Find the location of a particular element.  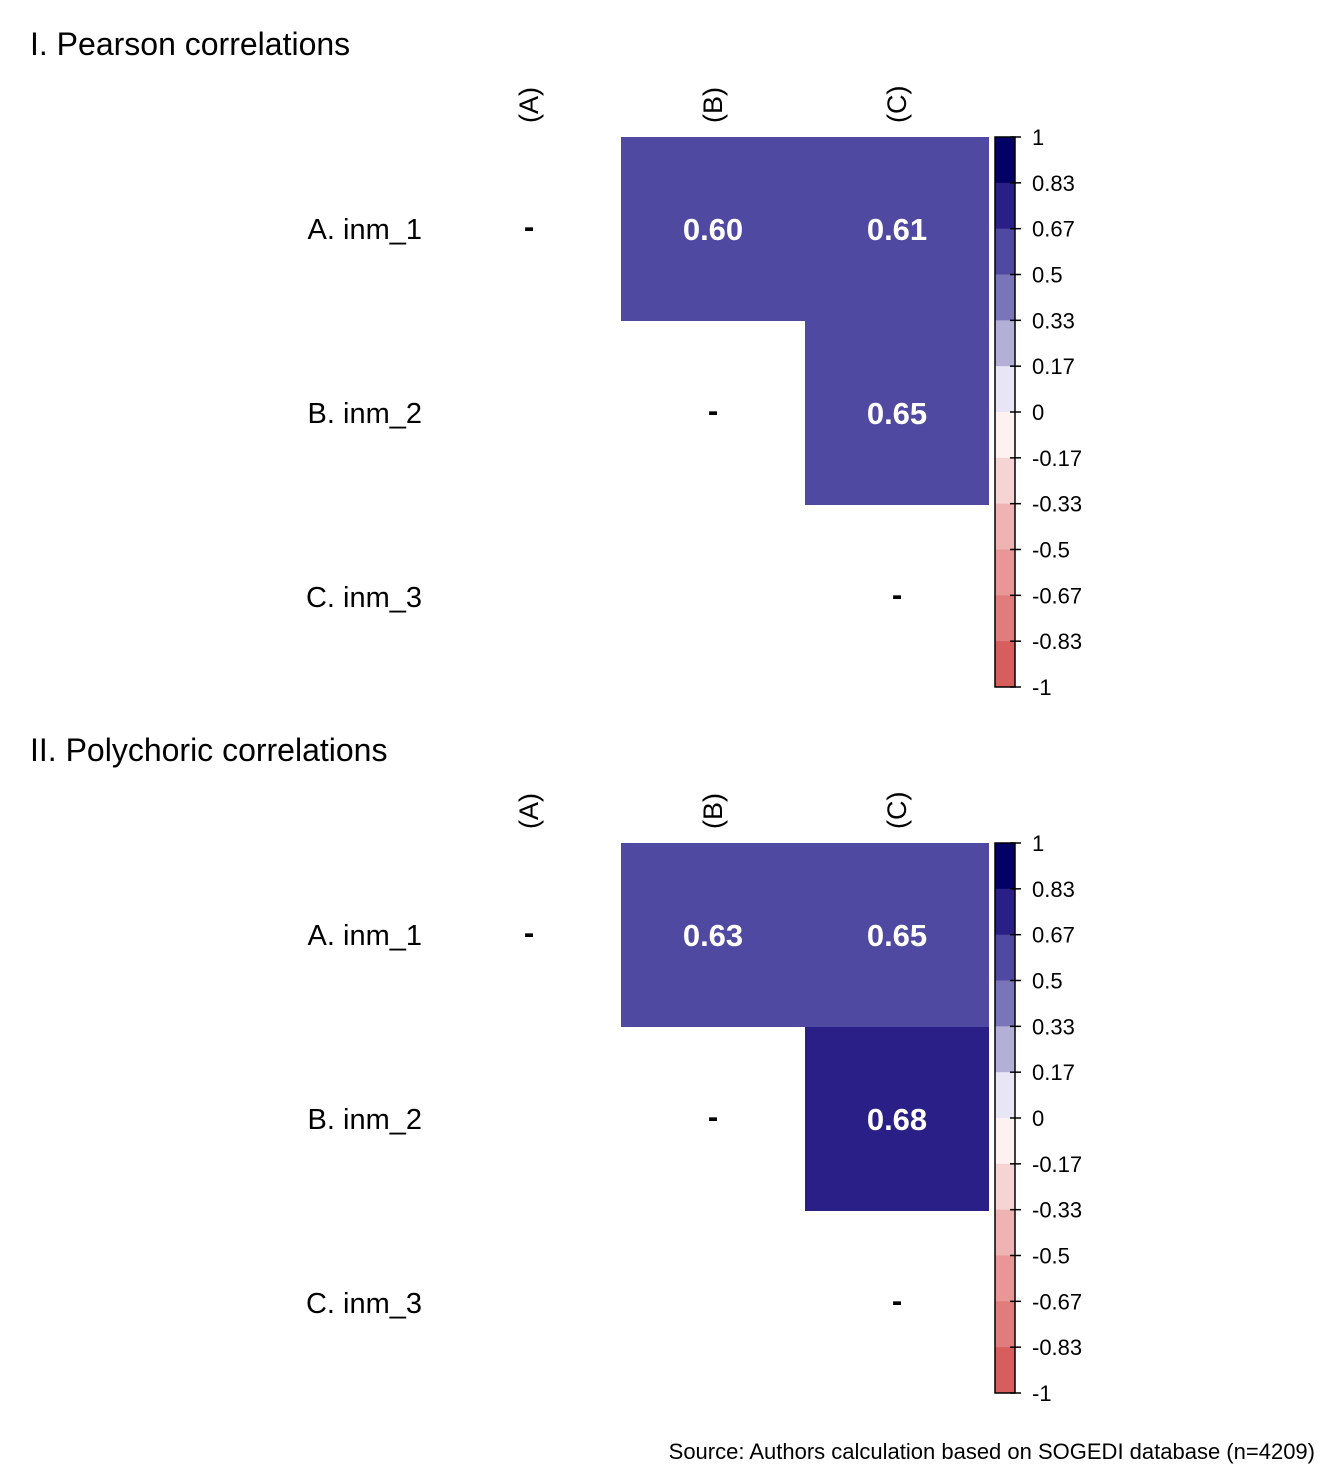

pearson-col-label: (C) is located at coordinates (897, 104).